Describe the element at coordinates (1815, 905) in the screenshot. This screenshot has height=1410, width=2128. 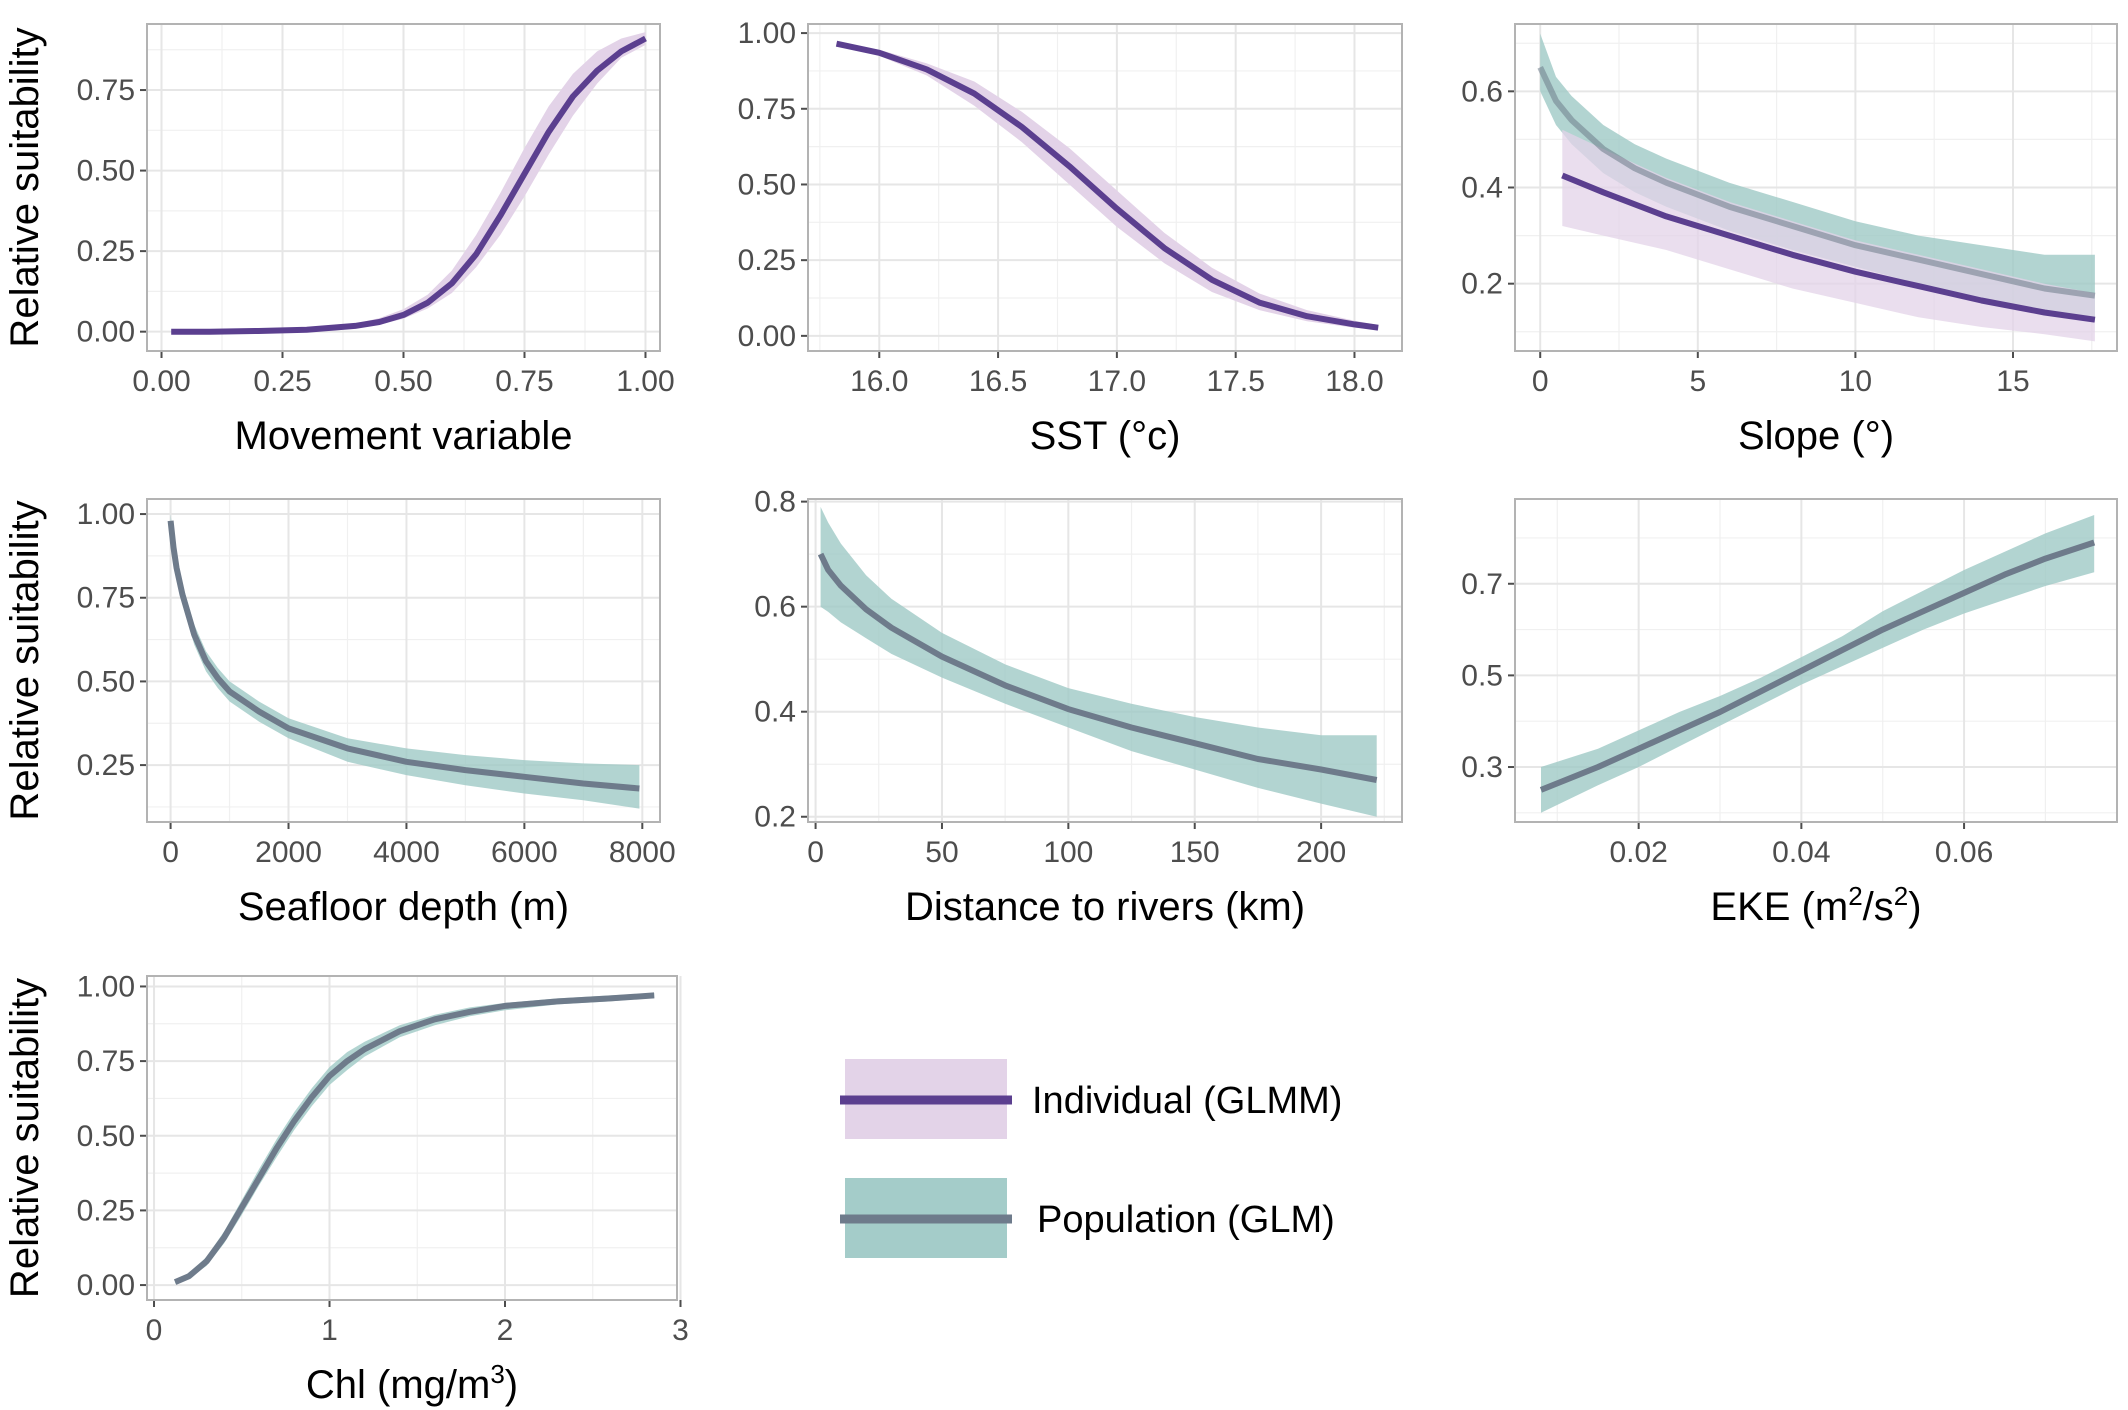
I see `x-axis-title: EKE (m2/s2)` at that location.